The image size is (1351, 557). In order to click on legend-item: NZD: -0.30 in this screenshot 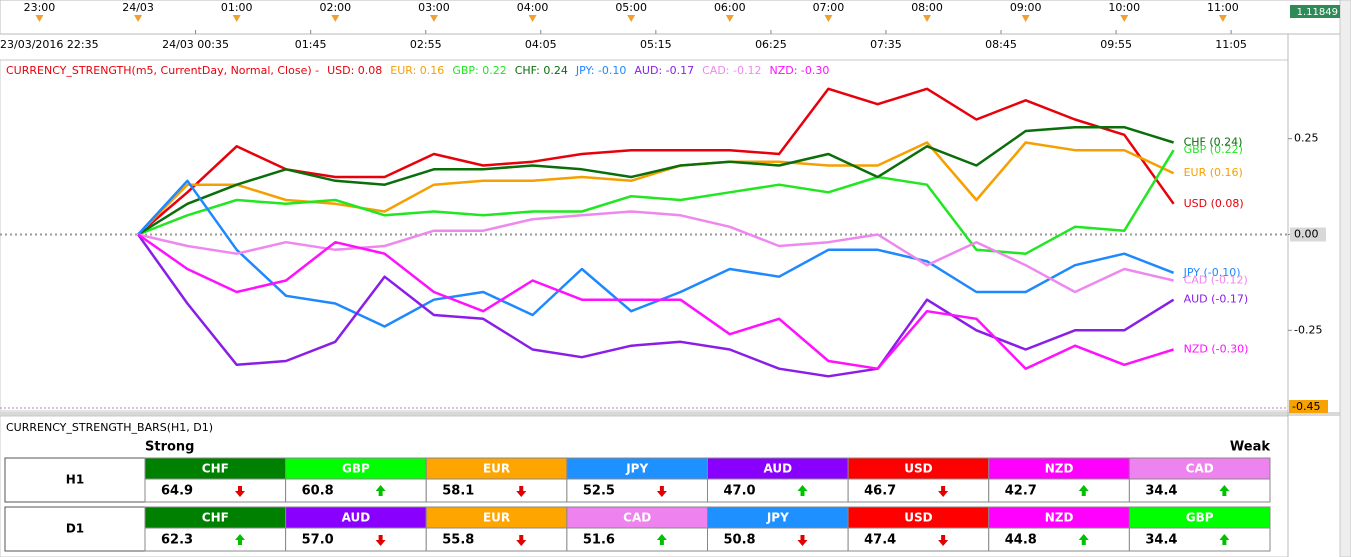, I will do `click(799, 70)`.